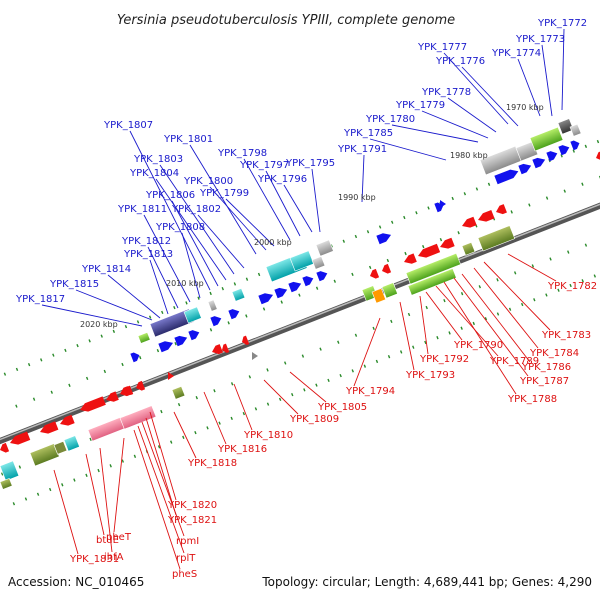 This screenshot has width=600, height=600. I want to click on reverse-gene-label: YPK_1794, so click(370, 391).